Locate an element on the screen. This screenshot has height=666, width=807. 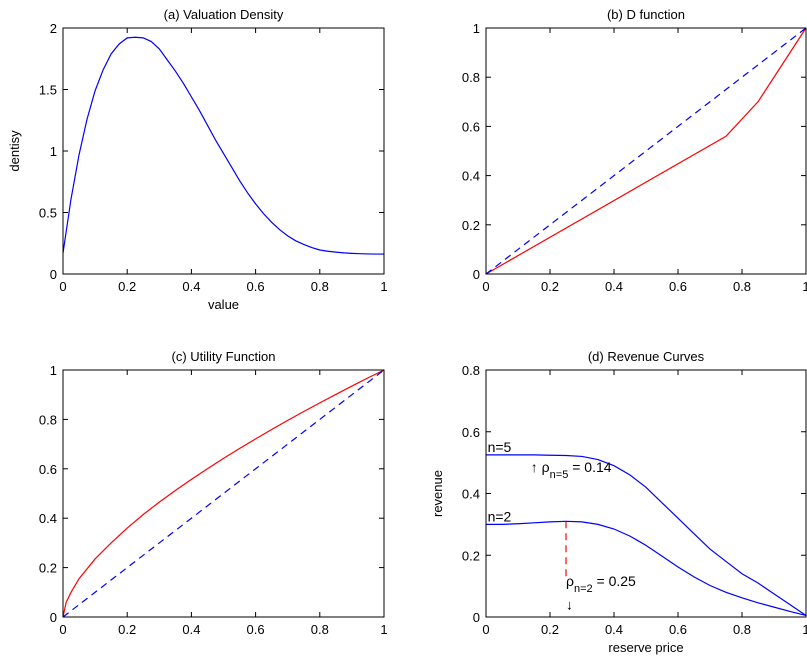
annotation-suffix: = 0.14 is located at coordinates (589, 467).